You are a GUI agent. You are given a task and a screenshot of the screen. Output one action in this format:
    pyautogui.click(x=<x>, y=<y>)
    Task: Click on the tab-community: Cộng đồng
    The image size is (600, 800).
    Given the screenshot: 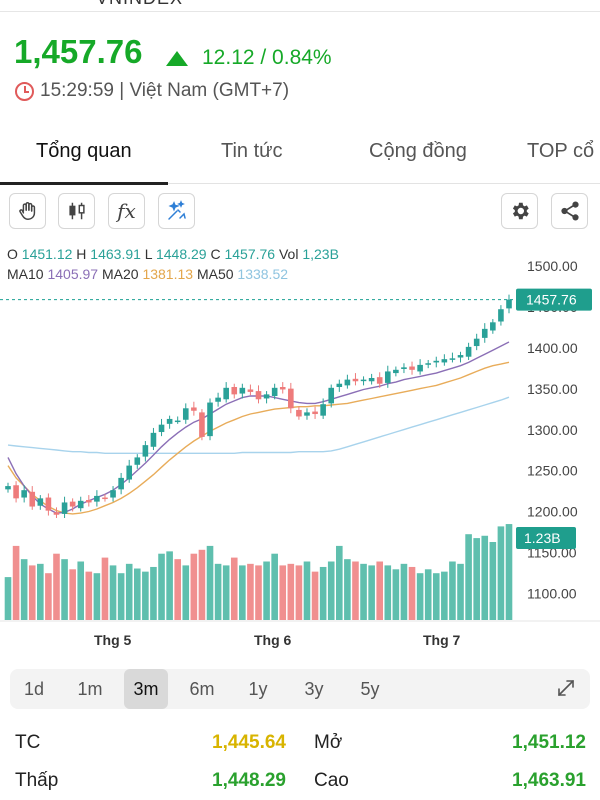 What is the action you would take?
    pyautogui.click(x=418, y=151)
    